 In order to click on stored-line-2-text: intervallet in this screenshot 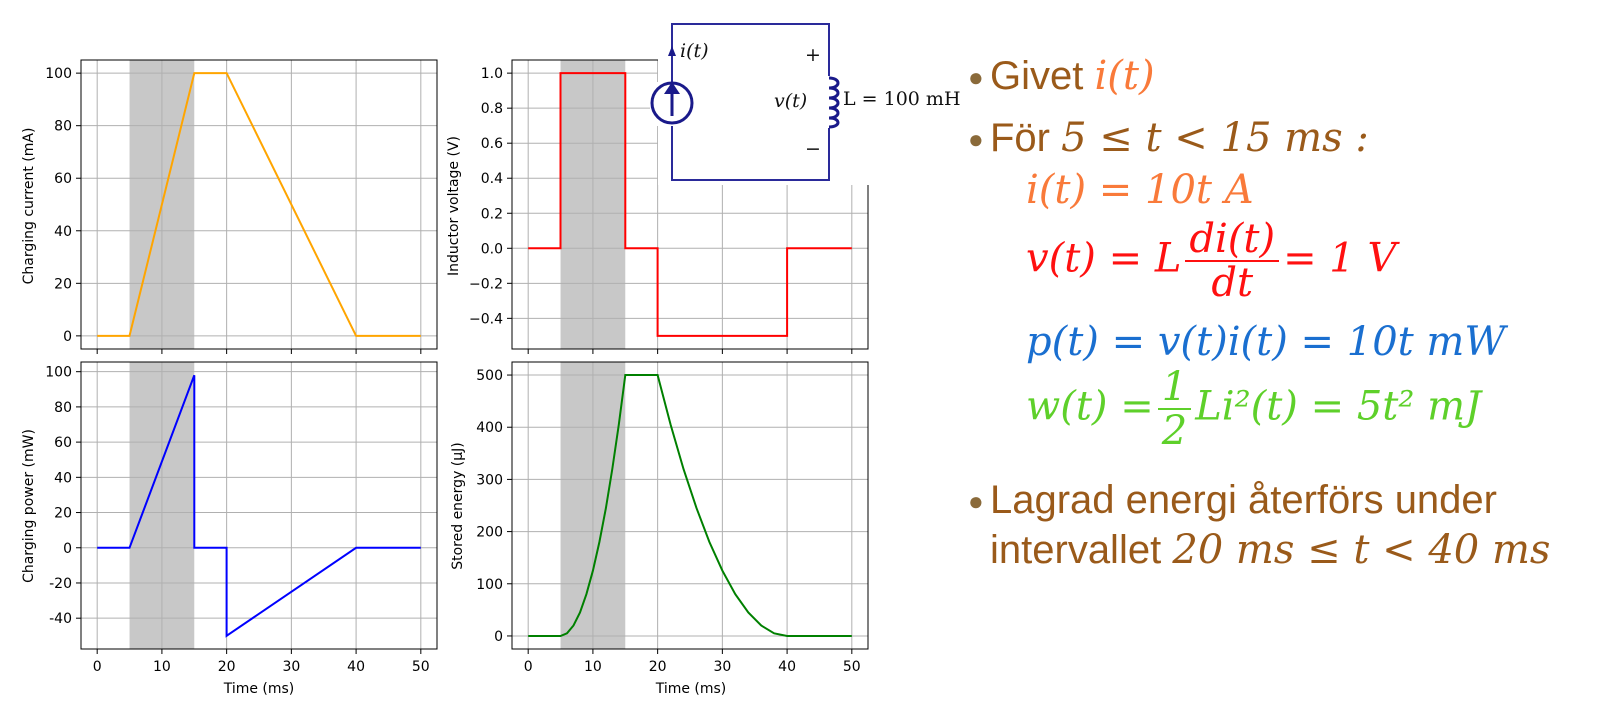, I will do `click(1081, 550)`.